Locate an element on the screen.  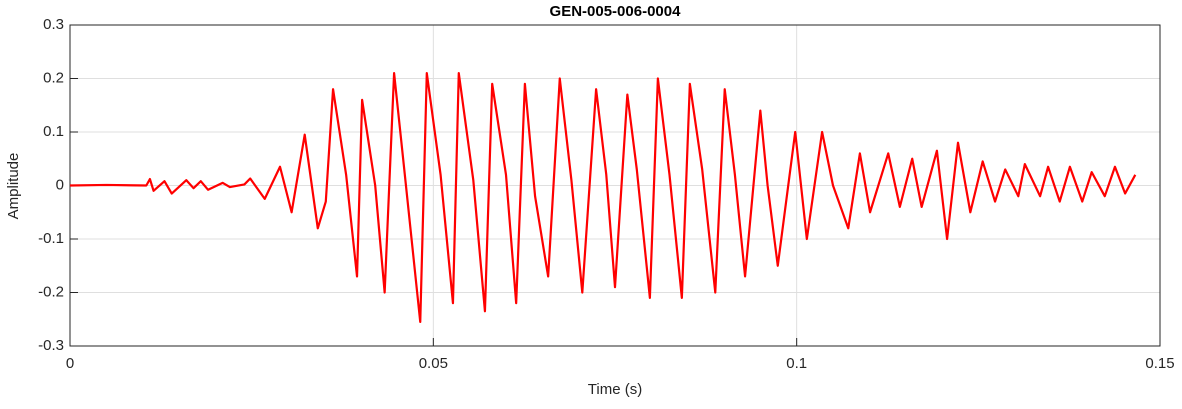
y-tick-label: -0.1 is located at coordinates (51, 238).